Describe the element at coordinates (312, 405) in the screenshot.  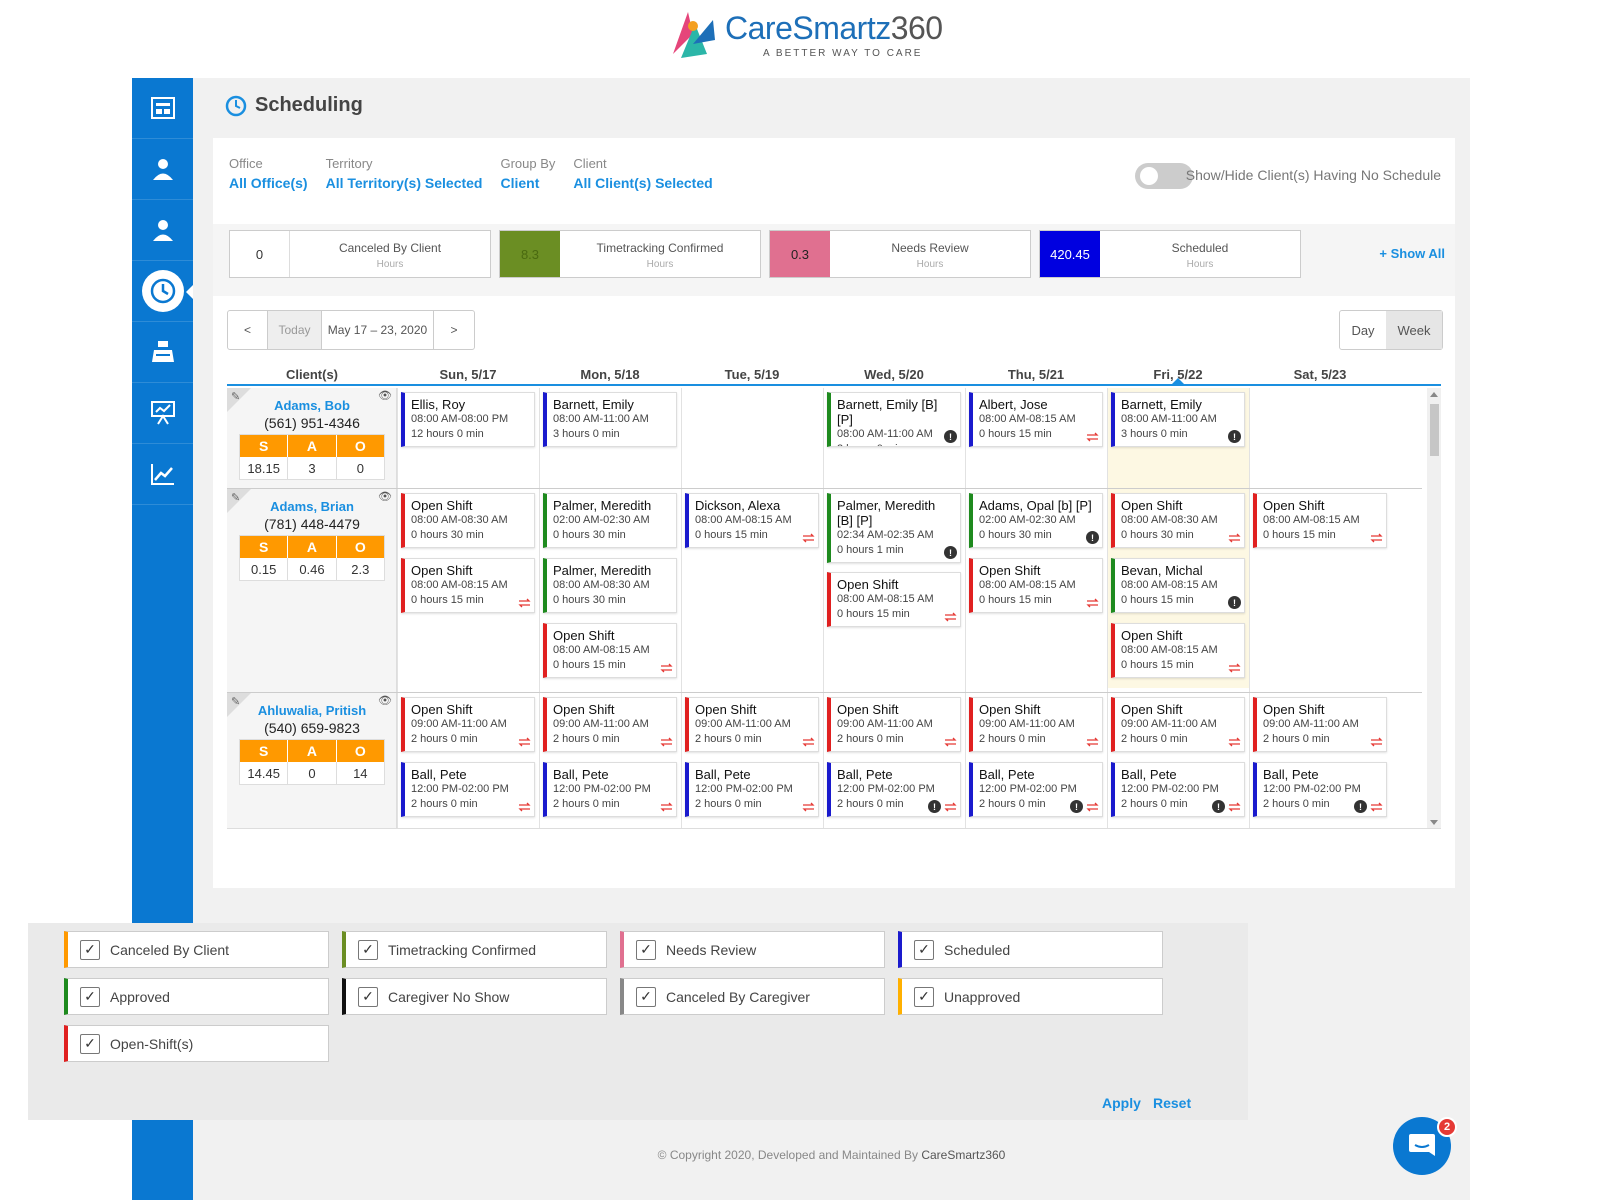
I see `client-name-link: Adams, Bob` at that location.